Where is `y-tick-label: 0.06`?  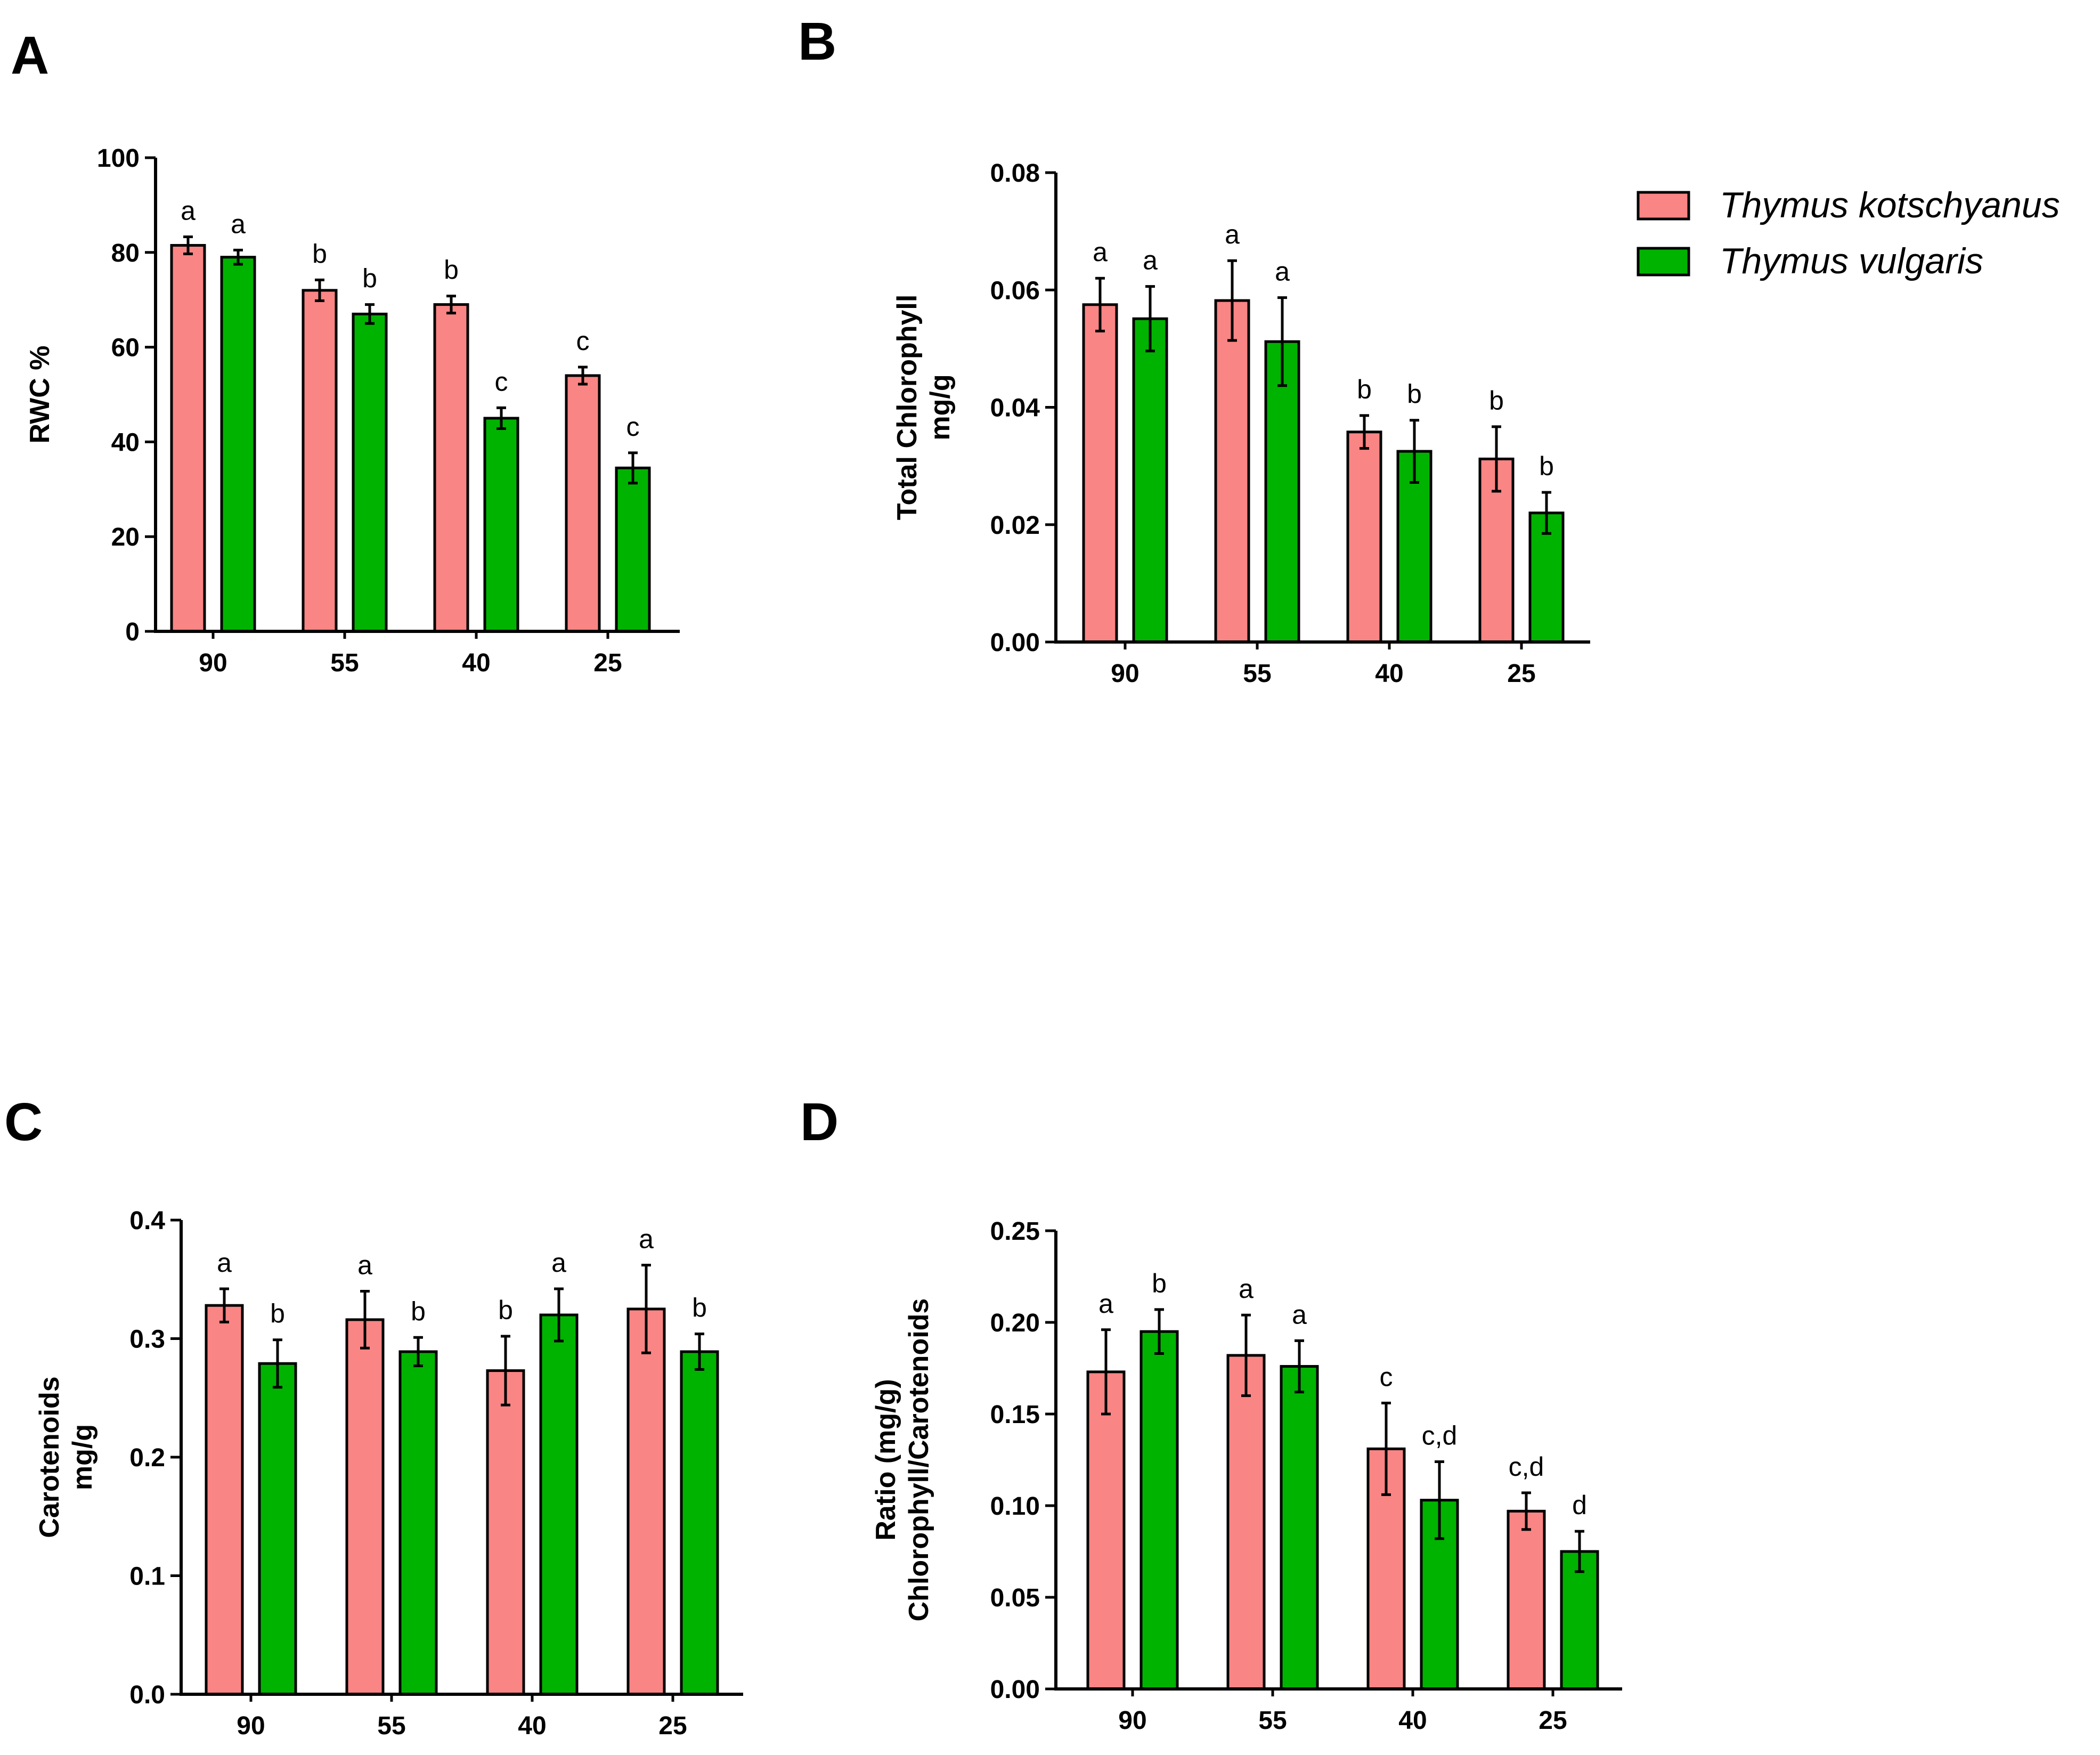
y-tick-label: 0.06 is located at coordinates (1015, 291).